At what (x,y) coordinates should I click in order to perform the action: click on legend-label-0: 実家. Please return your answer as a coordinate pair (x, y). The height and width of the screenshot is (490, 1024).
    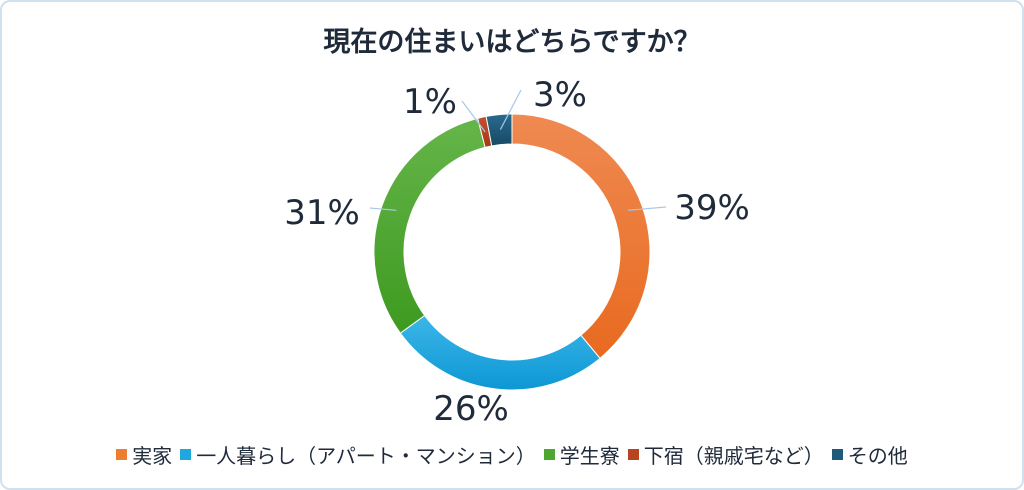
    Looking at the image, I should click on (152, 456).